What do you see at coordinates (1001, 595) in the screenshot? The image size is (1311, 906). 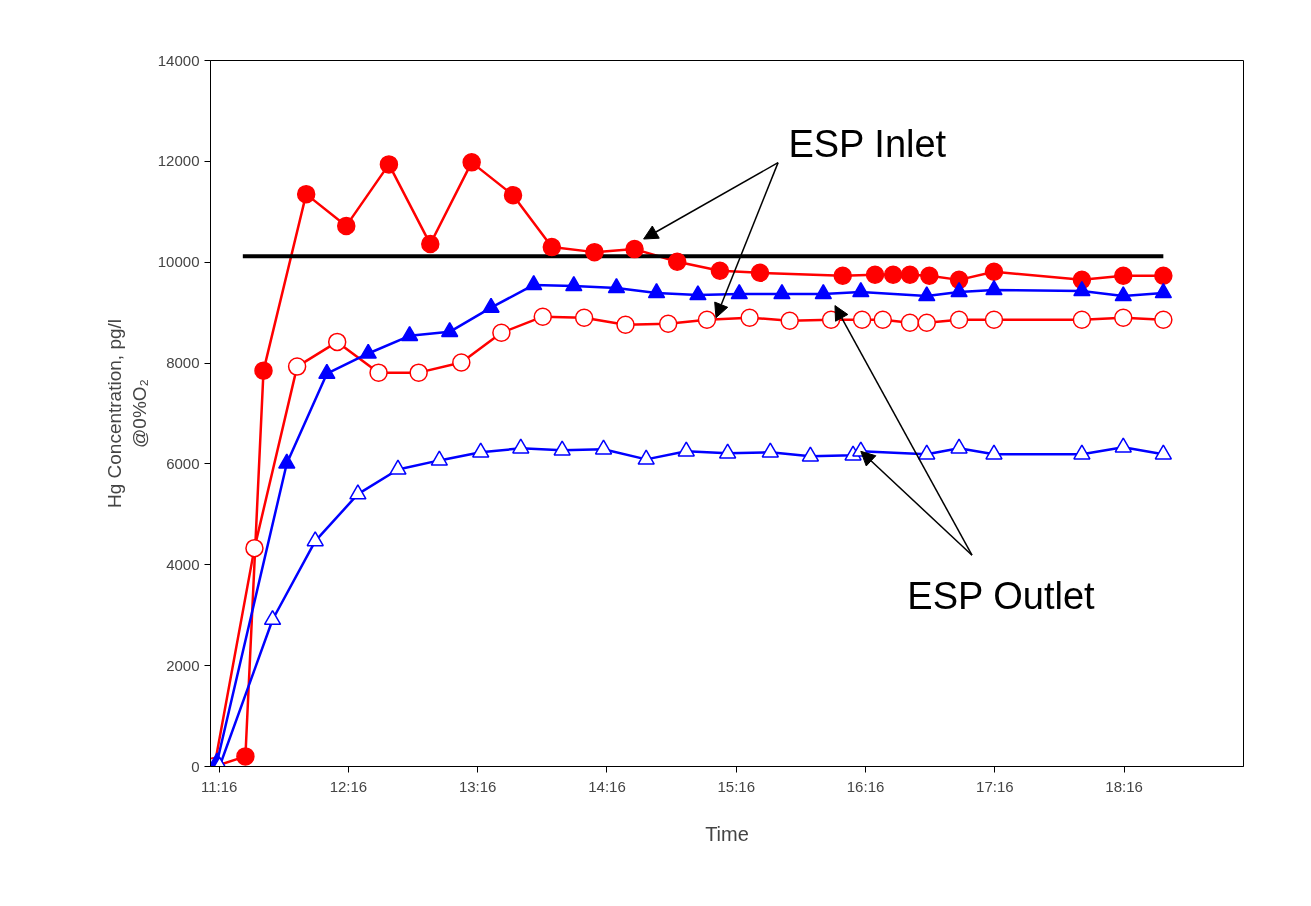 I see `annotation: ESP Outlet` at bounding box center [1001, 595].